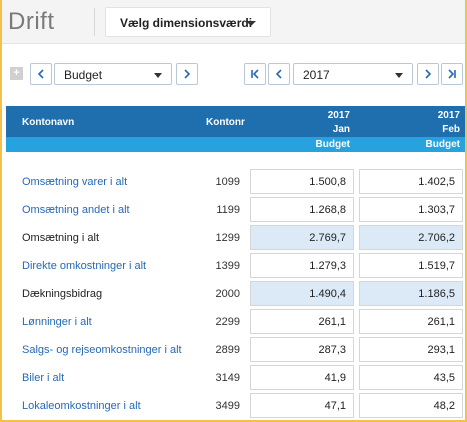 This screenshot has width=467, height=422. What do you see at coordinates (448, 115) in the screenshot?
I see `col2-year: 2017` at bounding box center [448, 115].